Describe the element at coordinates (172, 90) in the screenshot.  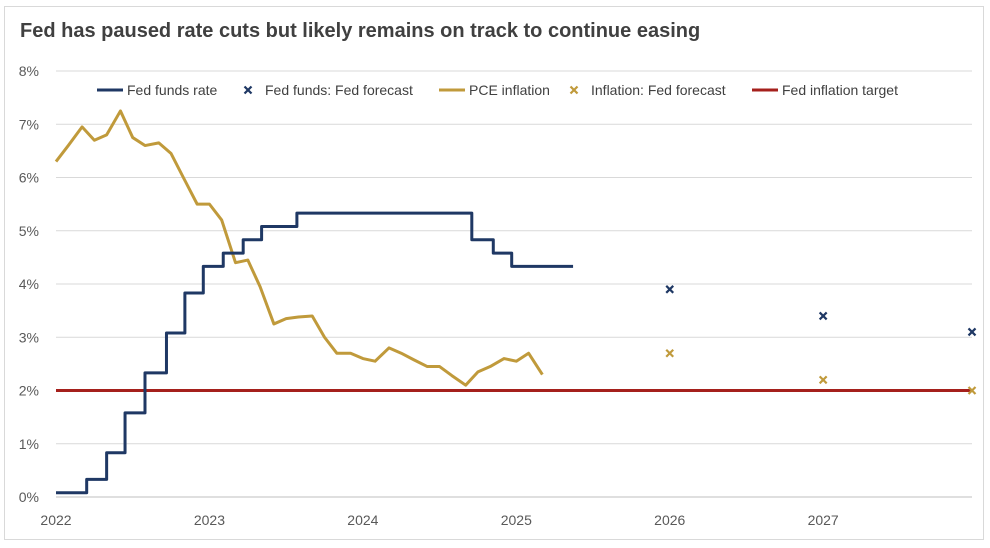
I see `legend-label: Fed funds rate` at that location.